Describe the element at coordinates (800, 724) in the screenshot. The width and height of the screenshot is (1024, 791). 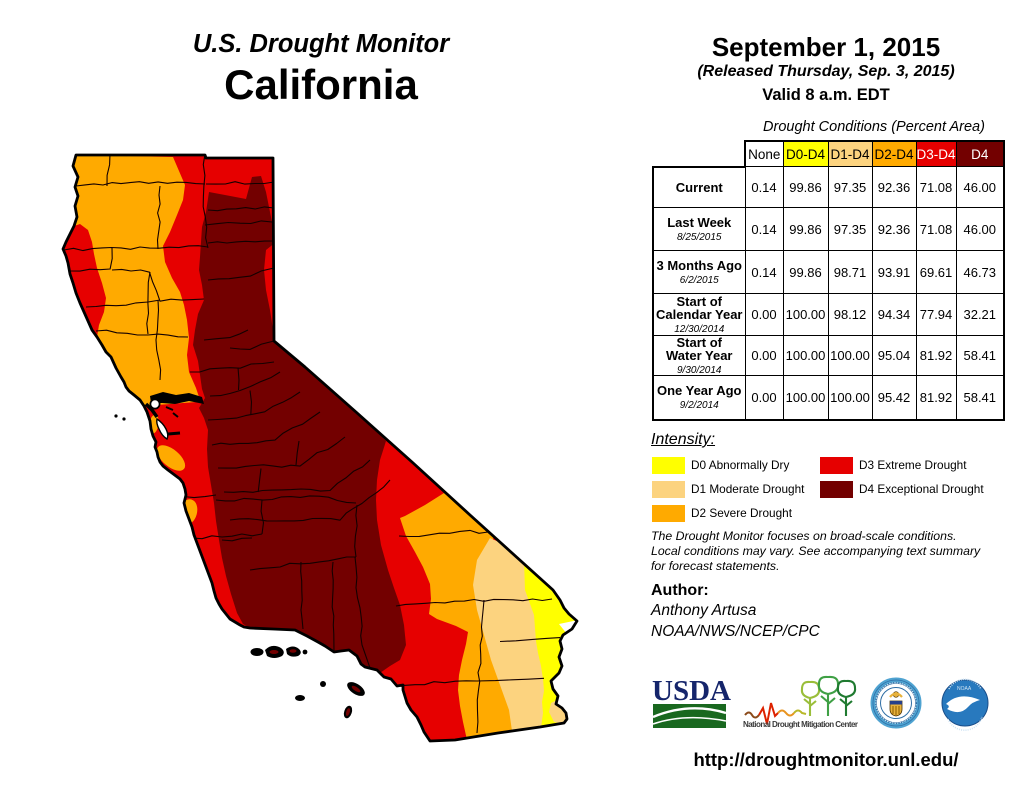
I see `svg-text:National Drought Mitigation Ce: National Drought Mitigation Center` at that location.